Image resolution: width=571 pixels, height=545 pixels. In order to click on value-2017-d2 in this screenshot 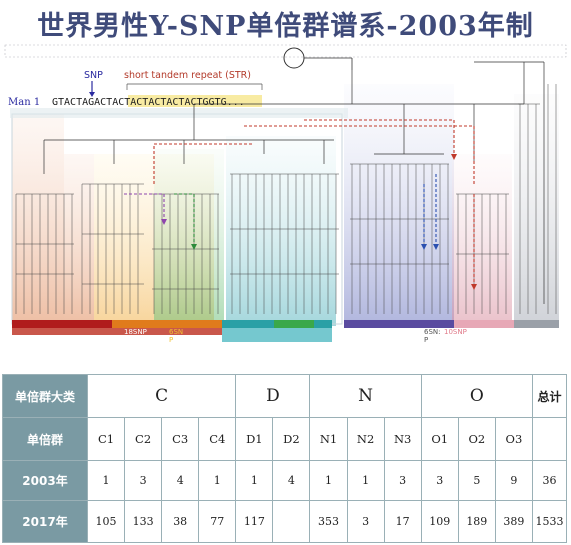, I will do `click(291, 521)`.